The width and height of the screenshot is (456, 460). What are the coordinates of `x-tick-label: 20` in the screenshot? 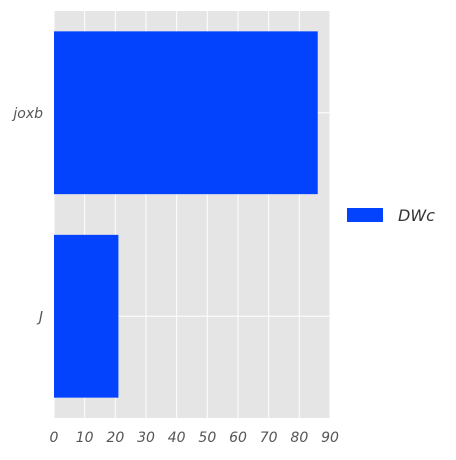 It's located at (115, 438).